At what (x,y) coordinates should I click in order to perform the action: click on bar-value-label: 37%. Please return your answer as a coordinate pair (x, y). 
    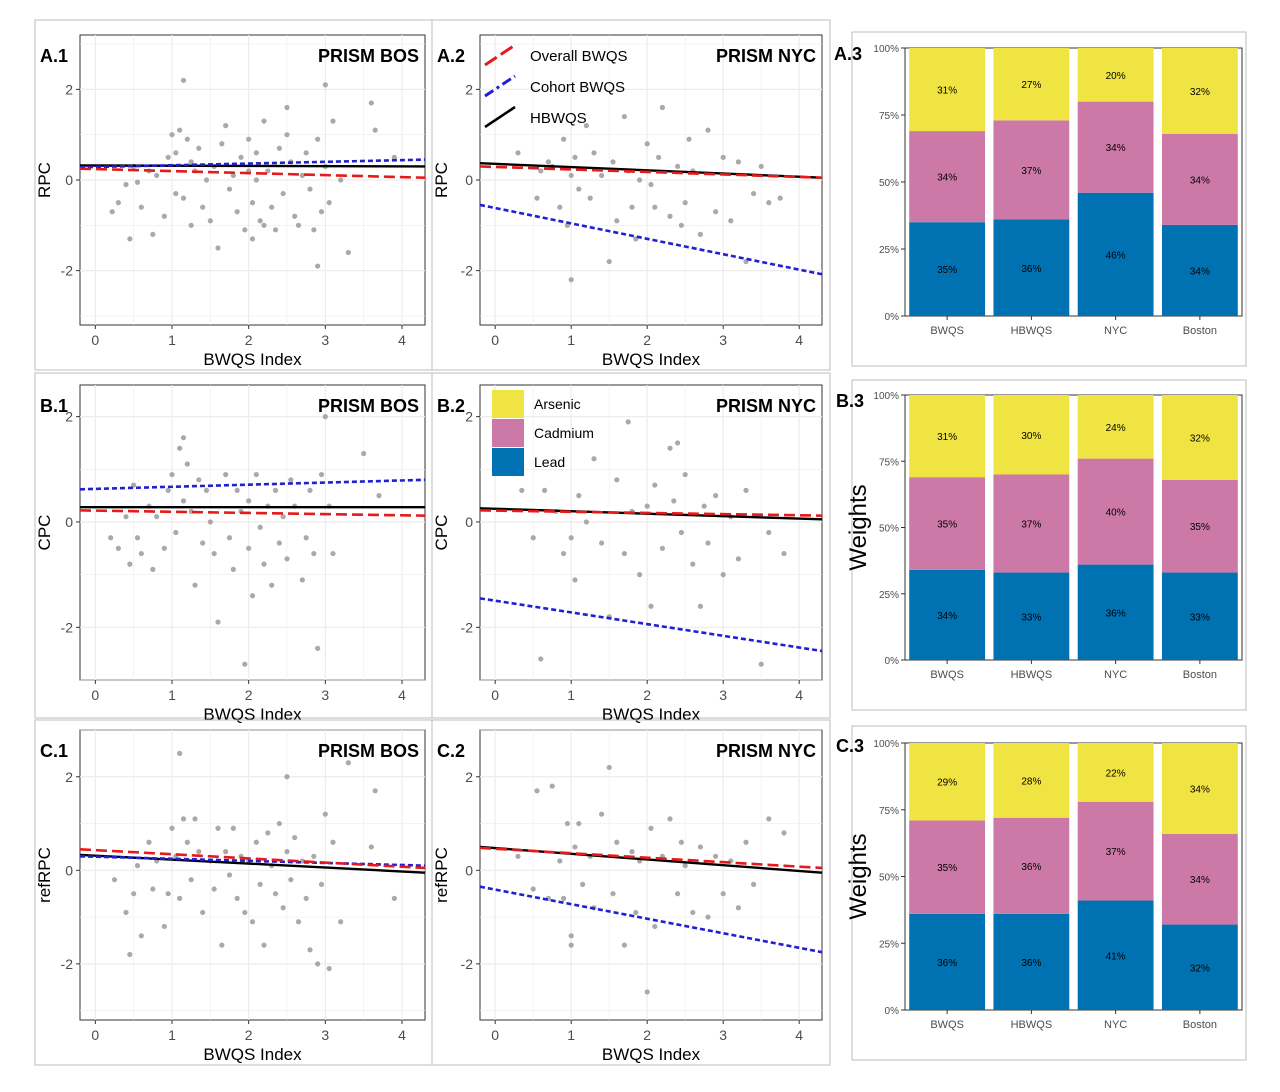
    Looking at the image, I should click on (1116, 852).